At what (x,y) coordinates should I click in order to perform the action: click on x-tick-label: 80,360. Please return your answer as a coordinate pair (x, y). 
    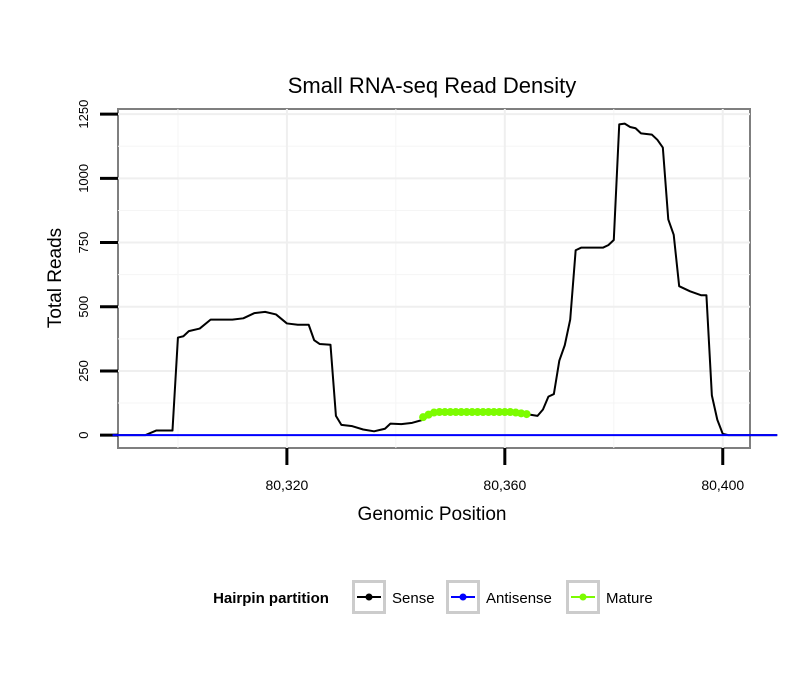
    Looking at the image, I should click on (504, 485).